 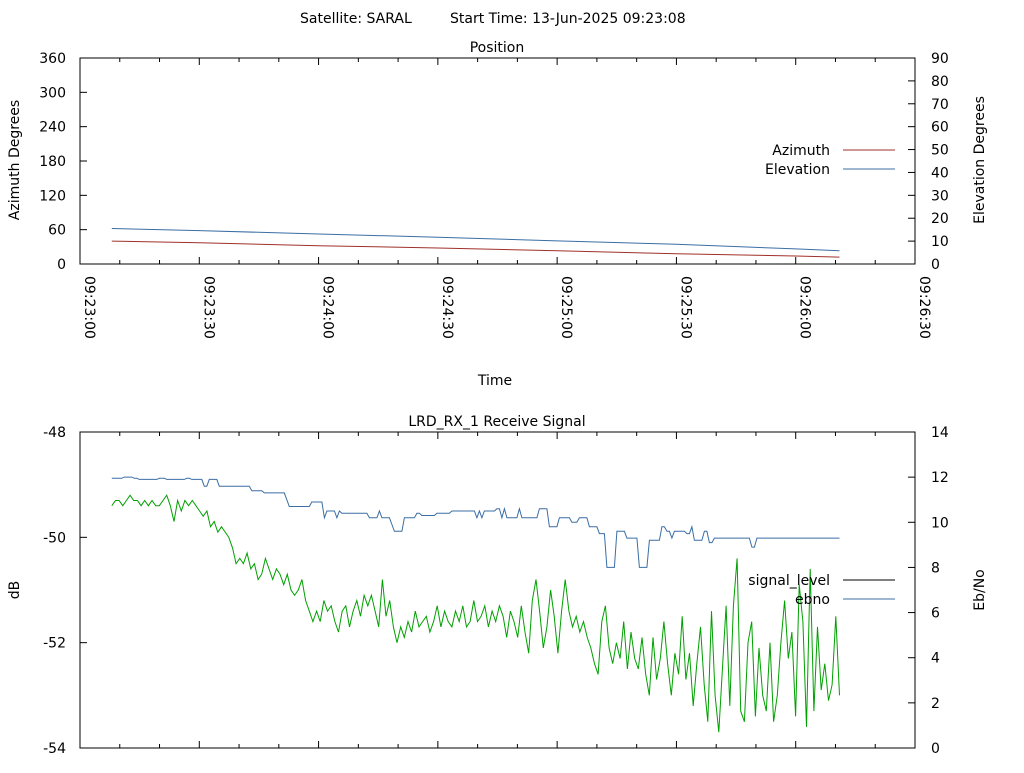 What do you see at coordinates (980, 590) in the screenshot?
I see `signal-y2label: Eb/No` at bounding box center [980, 590].